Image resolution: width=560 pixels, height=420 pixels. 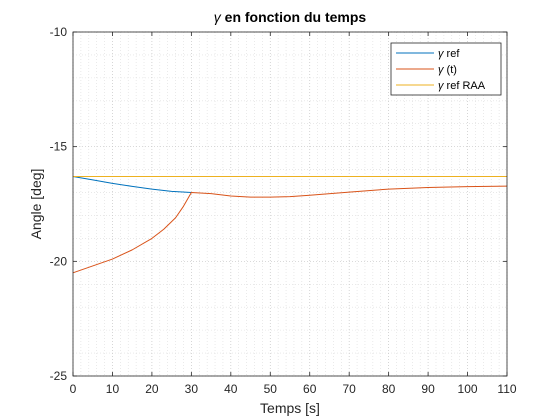 I want to click on series-gamma-ref, so click(x=132, y=184).